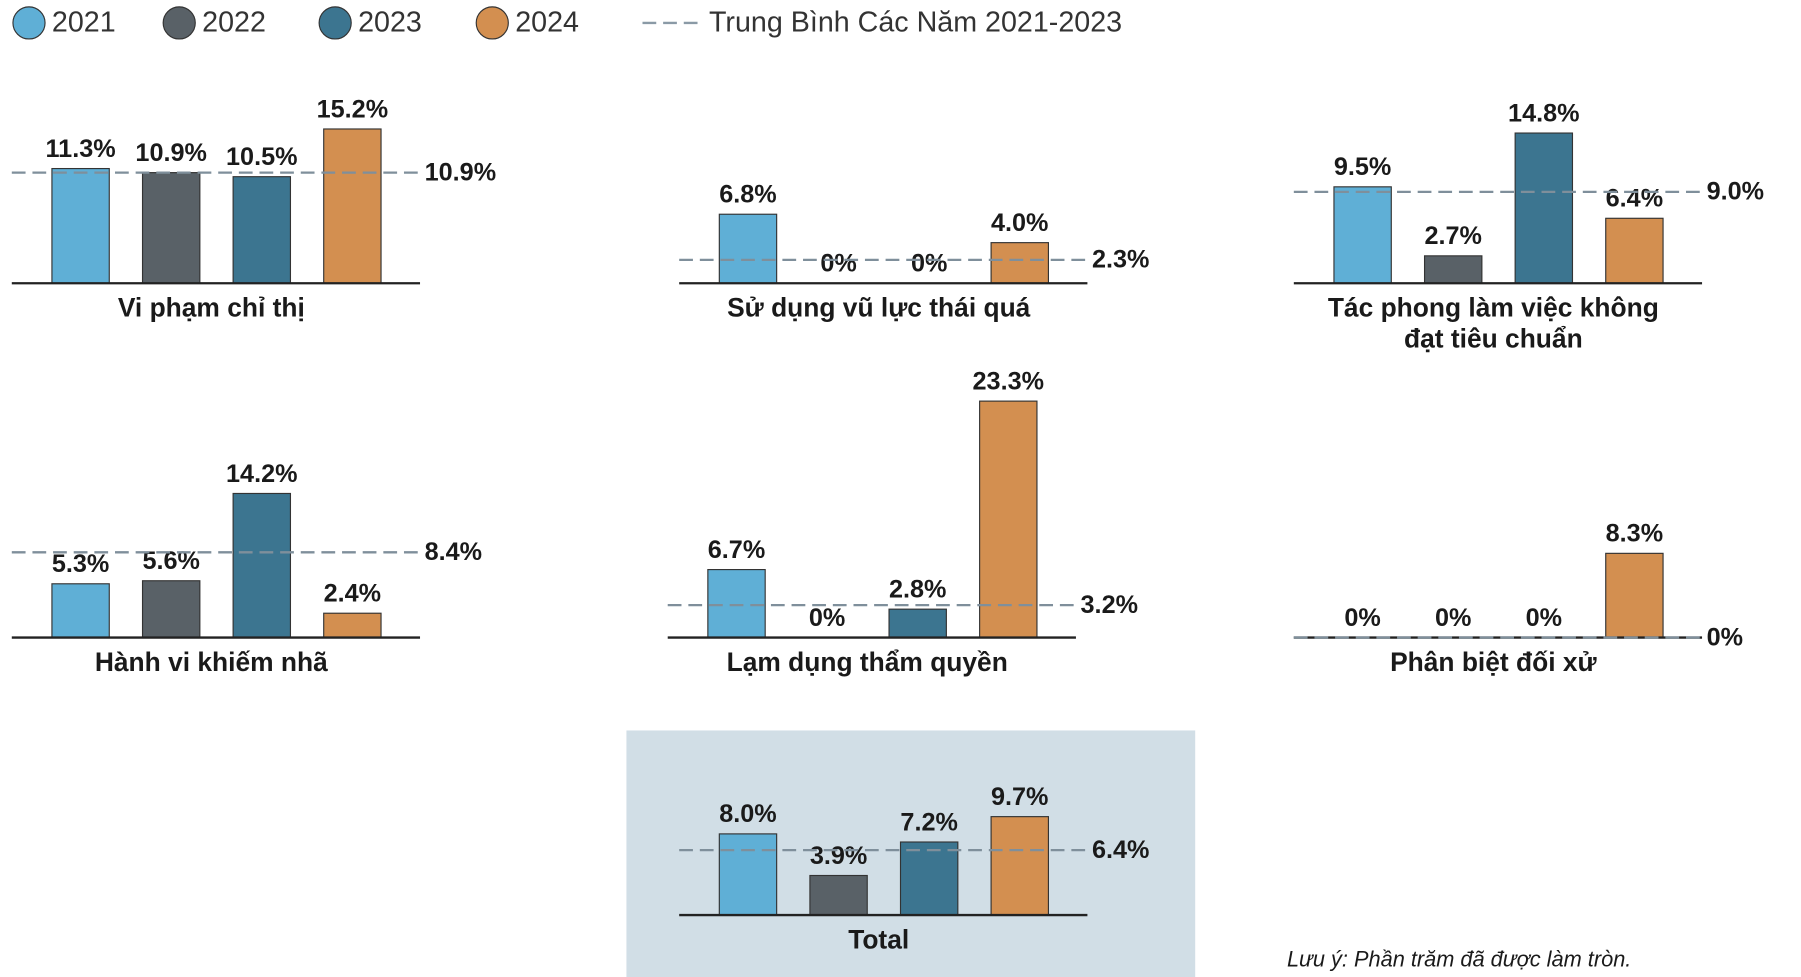  What do you see at coordinates (453, 552) in the screenshot?
I see `average-label: 8.4%` at bounding box center [453, 552].